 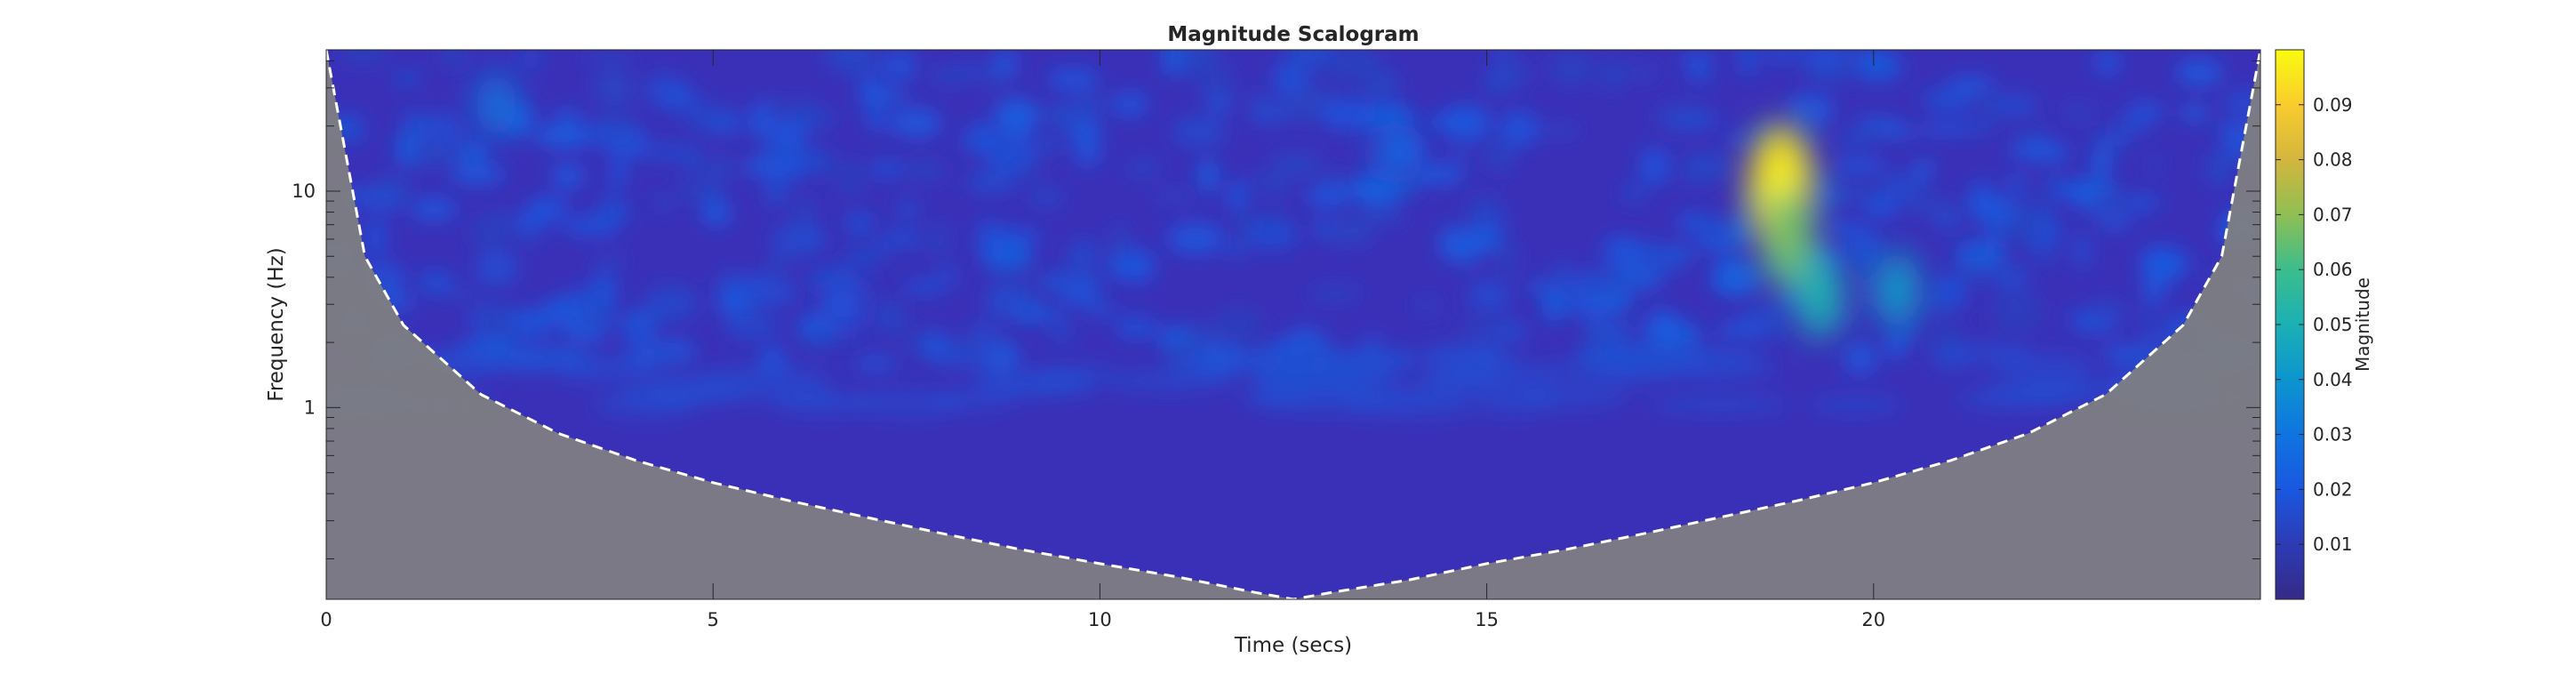 I want to click on x-tick-label: 10, so click(x=1100, y=619).